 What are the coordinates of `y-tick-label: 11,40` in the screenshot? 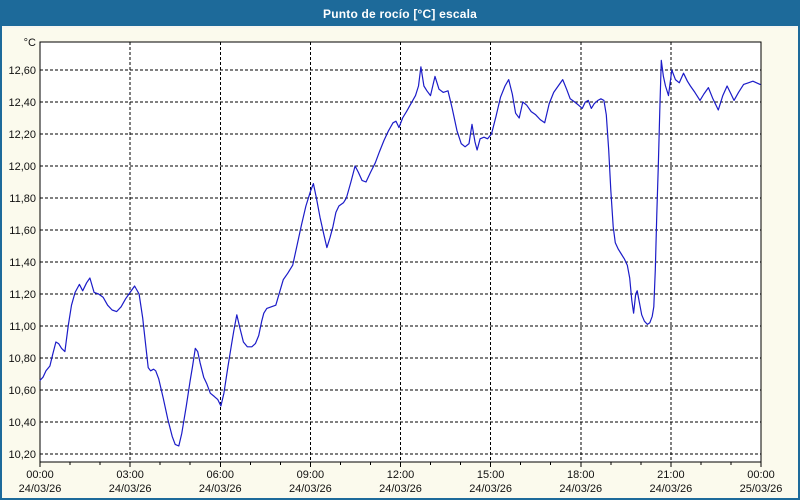 It's located at (22, 263).